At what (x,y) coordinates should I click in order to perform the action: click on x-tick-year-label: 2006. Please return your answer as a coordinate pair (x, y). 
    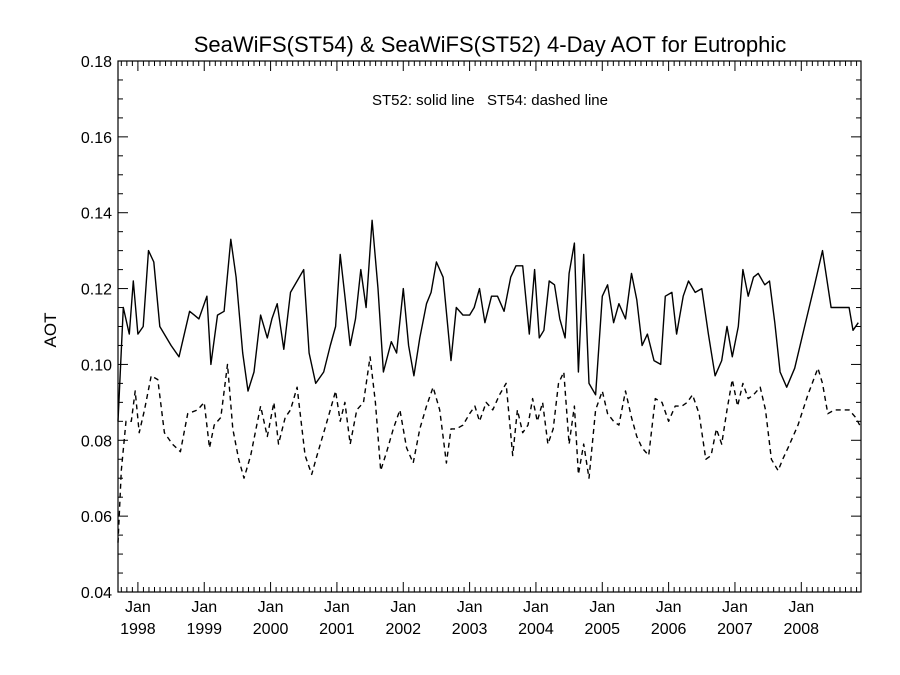
    Looking at the image, I should click on (669, 629).